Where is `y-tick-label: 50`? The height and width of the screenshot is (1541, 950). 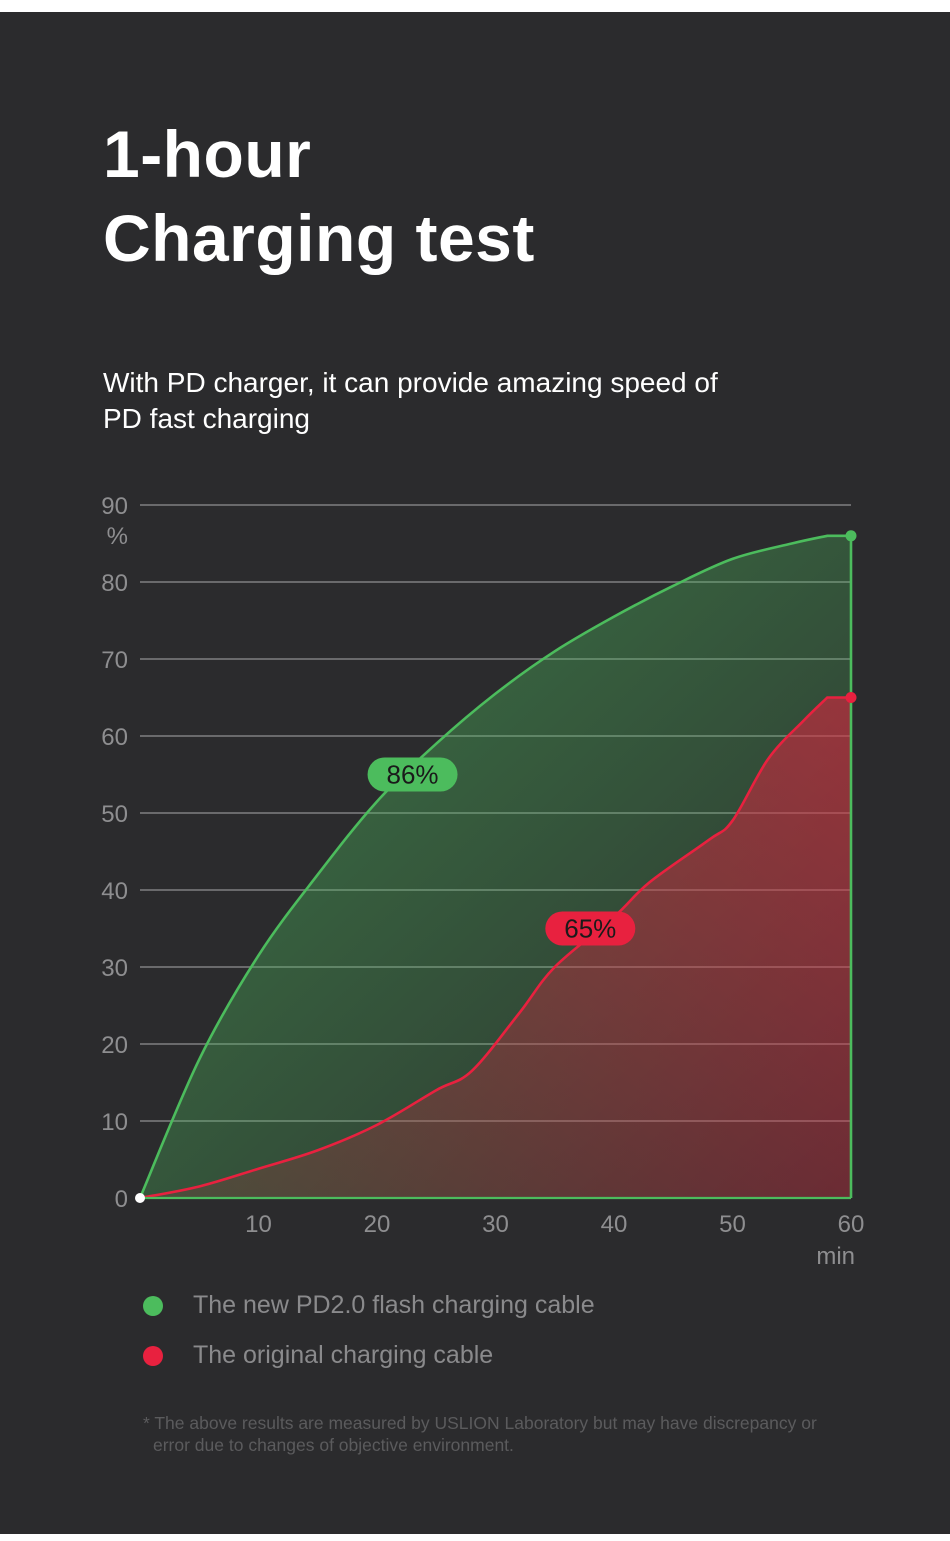
y-tick-label: 50 is located at coordinates (114, 814).